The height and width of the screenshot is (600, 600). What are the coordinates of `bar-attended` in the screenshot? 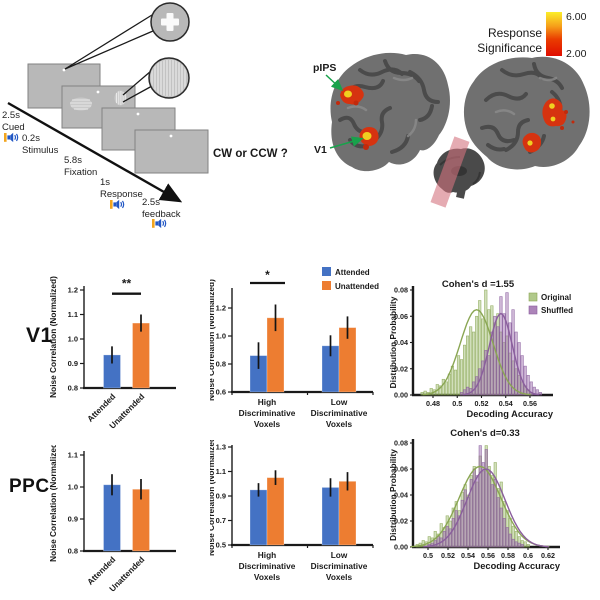 It's located at (258, 517).